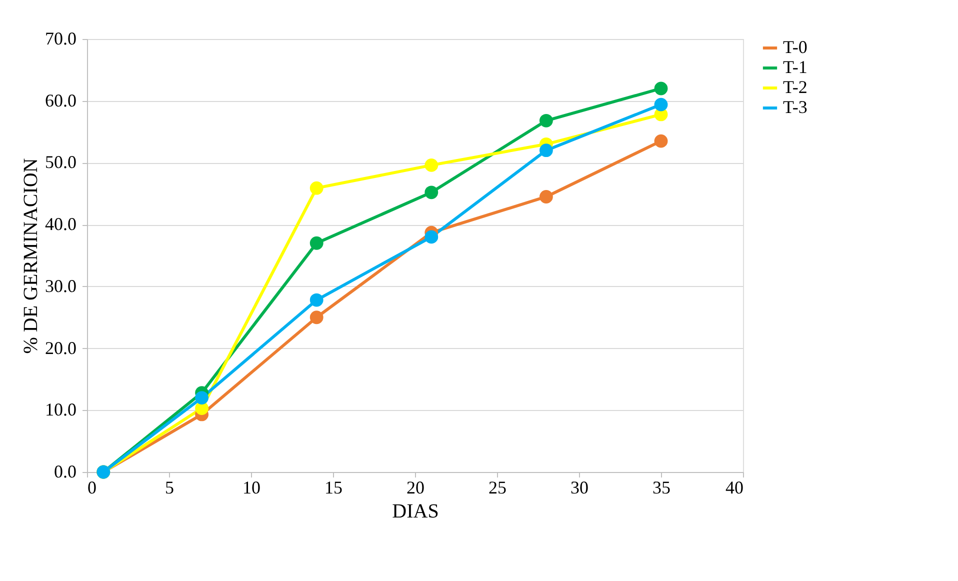 The width and height of the screenshot is (958, 581). What do you see at coordinates (60, 38) in the screenshot?
I see `y-tick-label: 70.0` at bounding box center [60, 38].